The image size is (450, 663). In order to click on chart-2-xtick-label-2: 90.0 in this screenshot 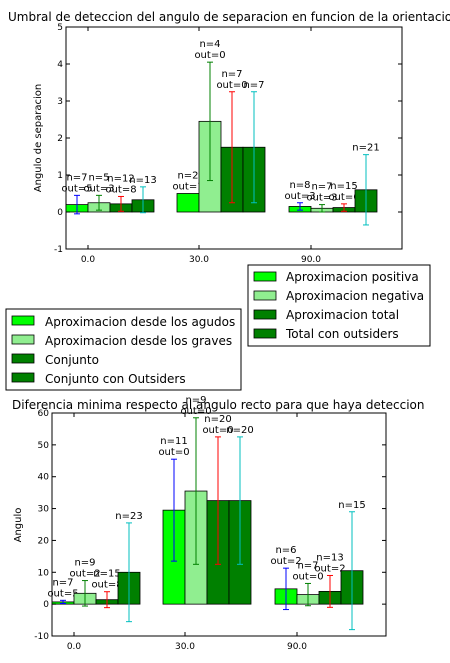, I will do `click(297, 647)`.